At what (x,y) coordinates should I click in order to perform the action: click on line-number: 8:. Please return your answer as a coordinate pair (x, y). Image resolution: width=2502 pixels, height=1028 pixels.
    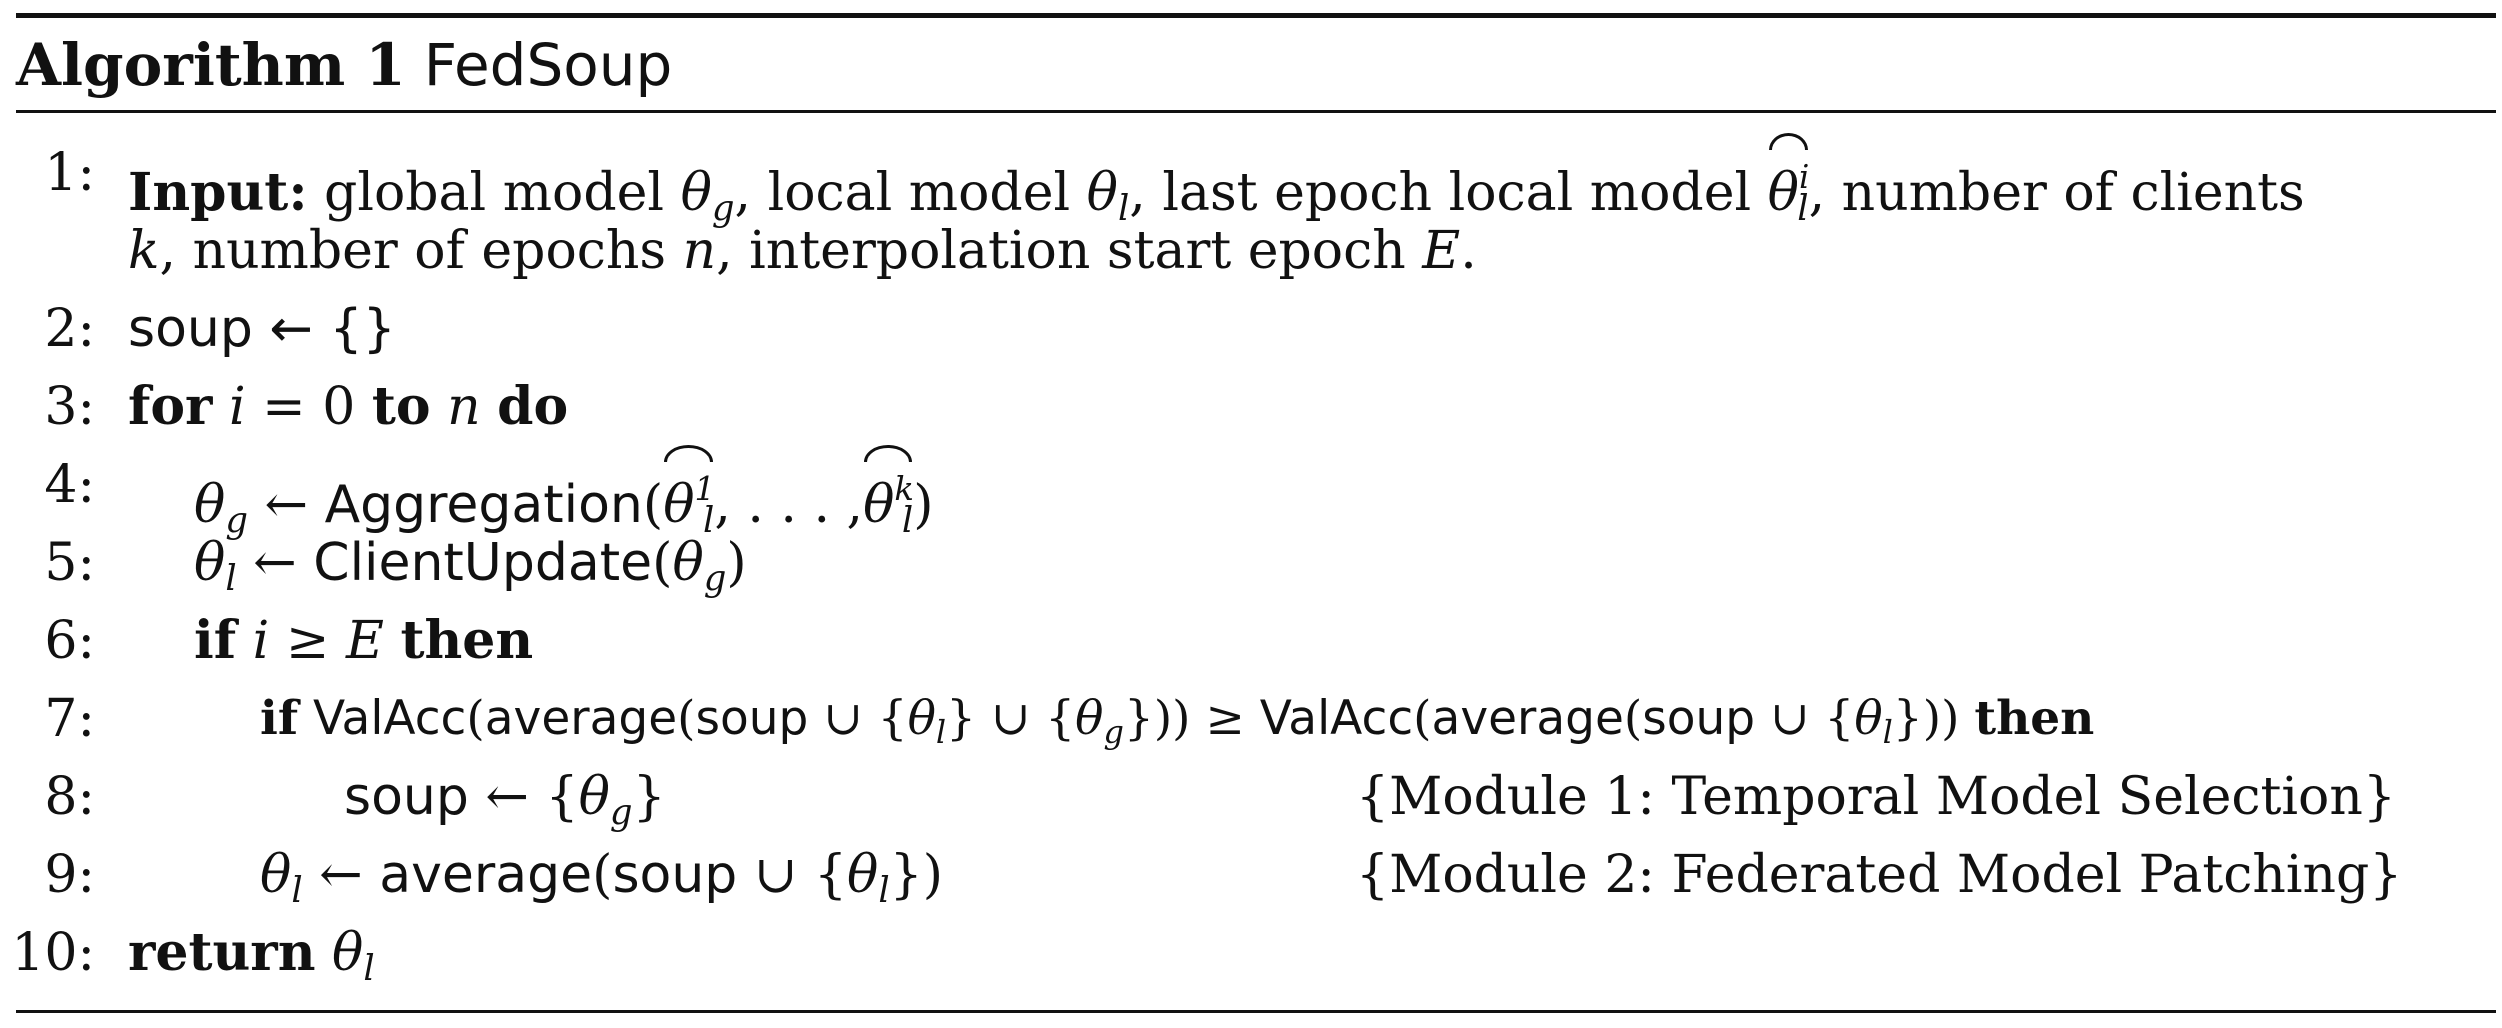
    Looking at the image, I should click on (69, 797).